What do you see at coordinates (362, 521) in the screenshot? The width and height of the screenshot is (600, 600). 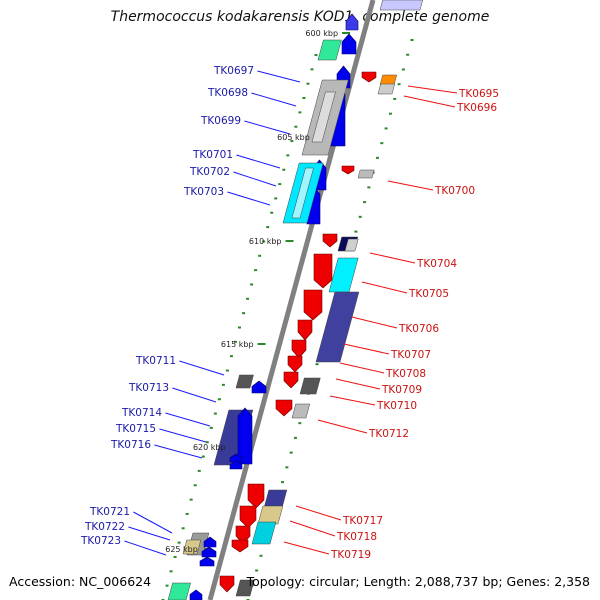 I see `reverse-gene-label: TK0717` at bounding box center [362, 521].